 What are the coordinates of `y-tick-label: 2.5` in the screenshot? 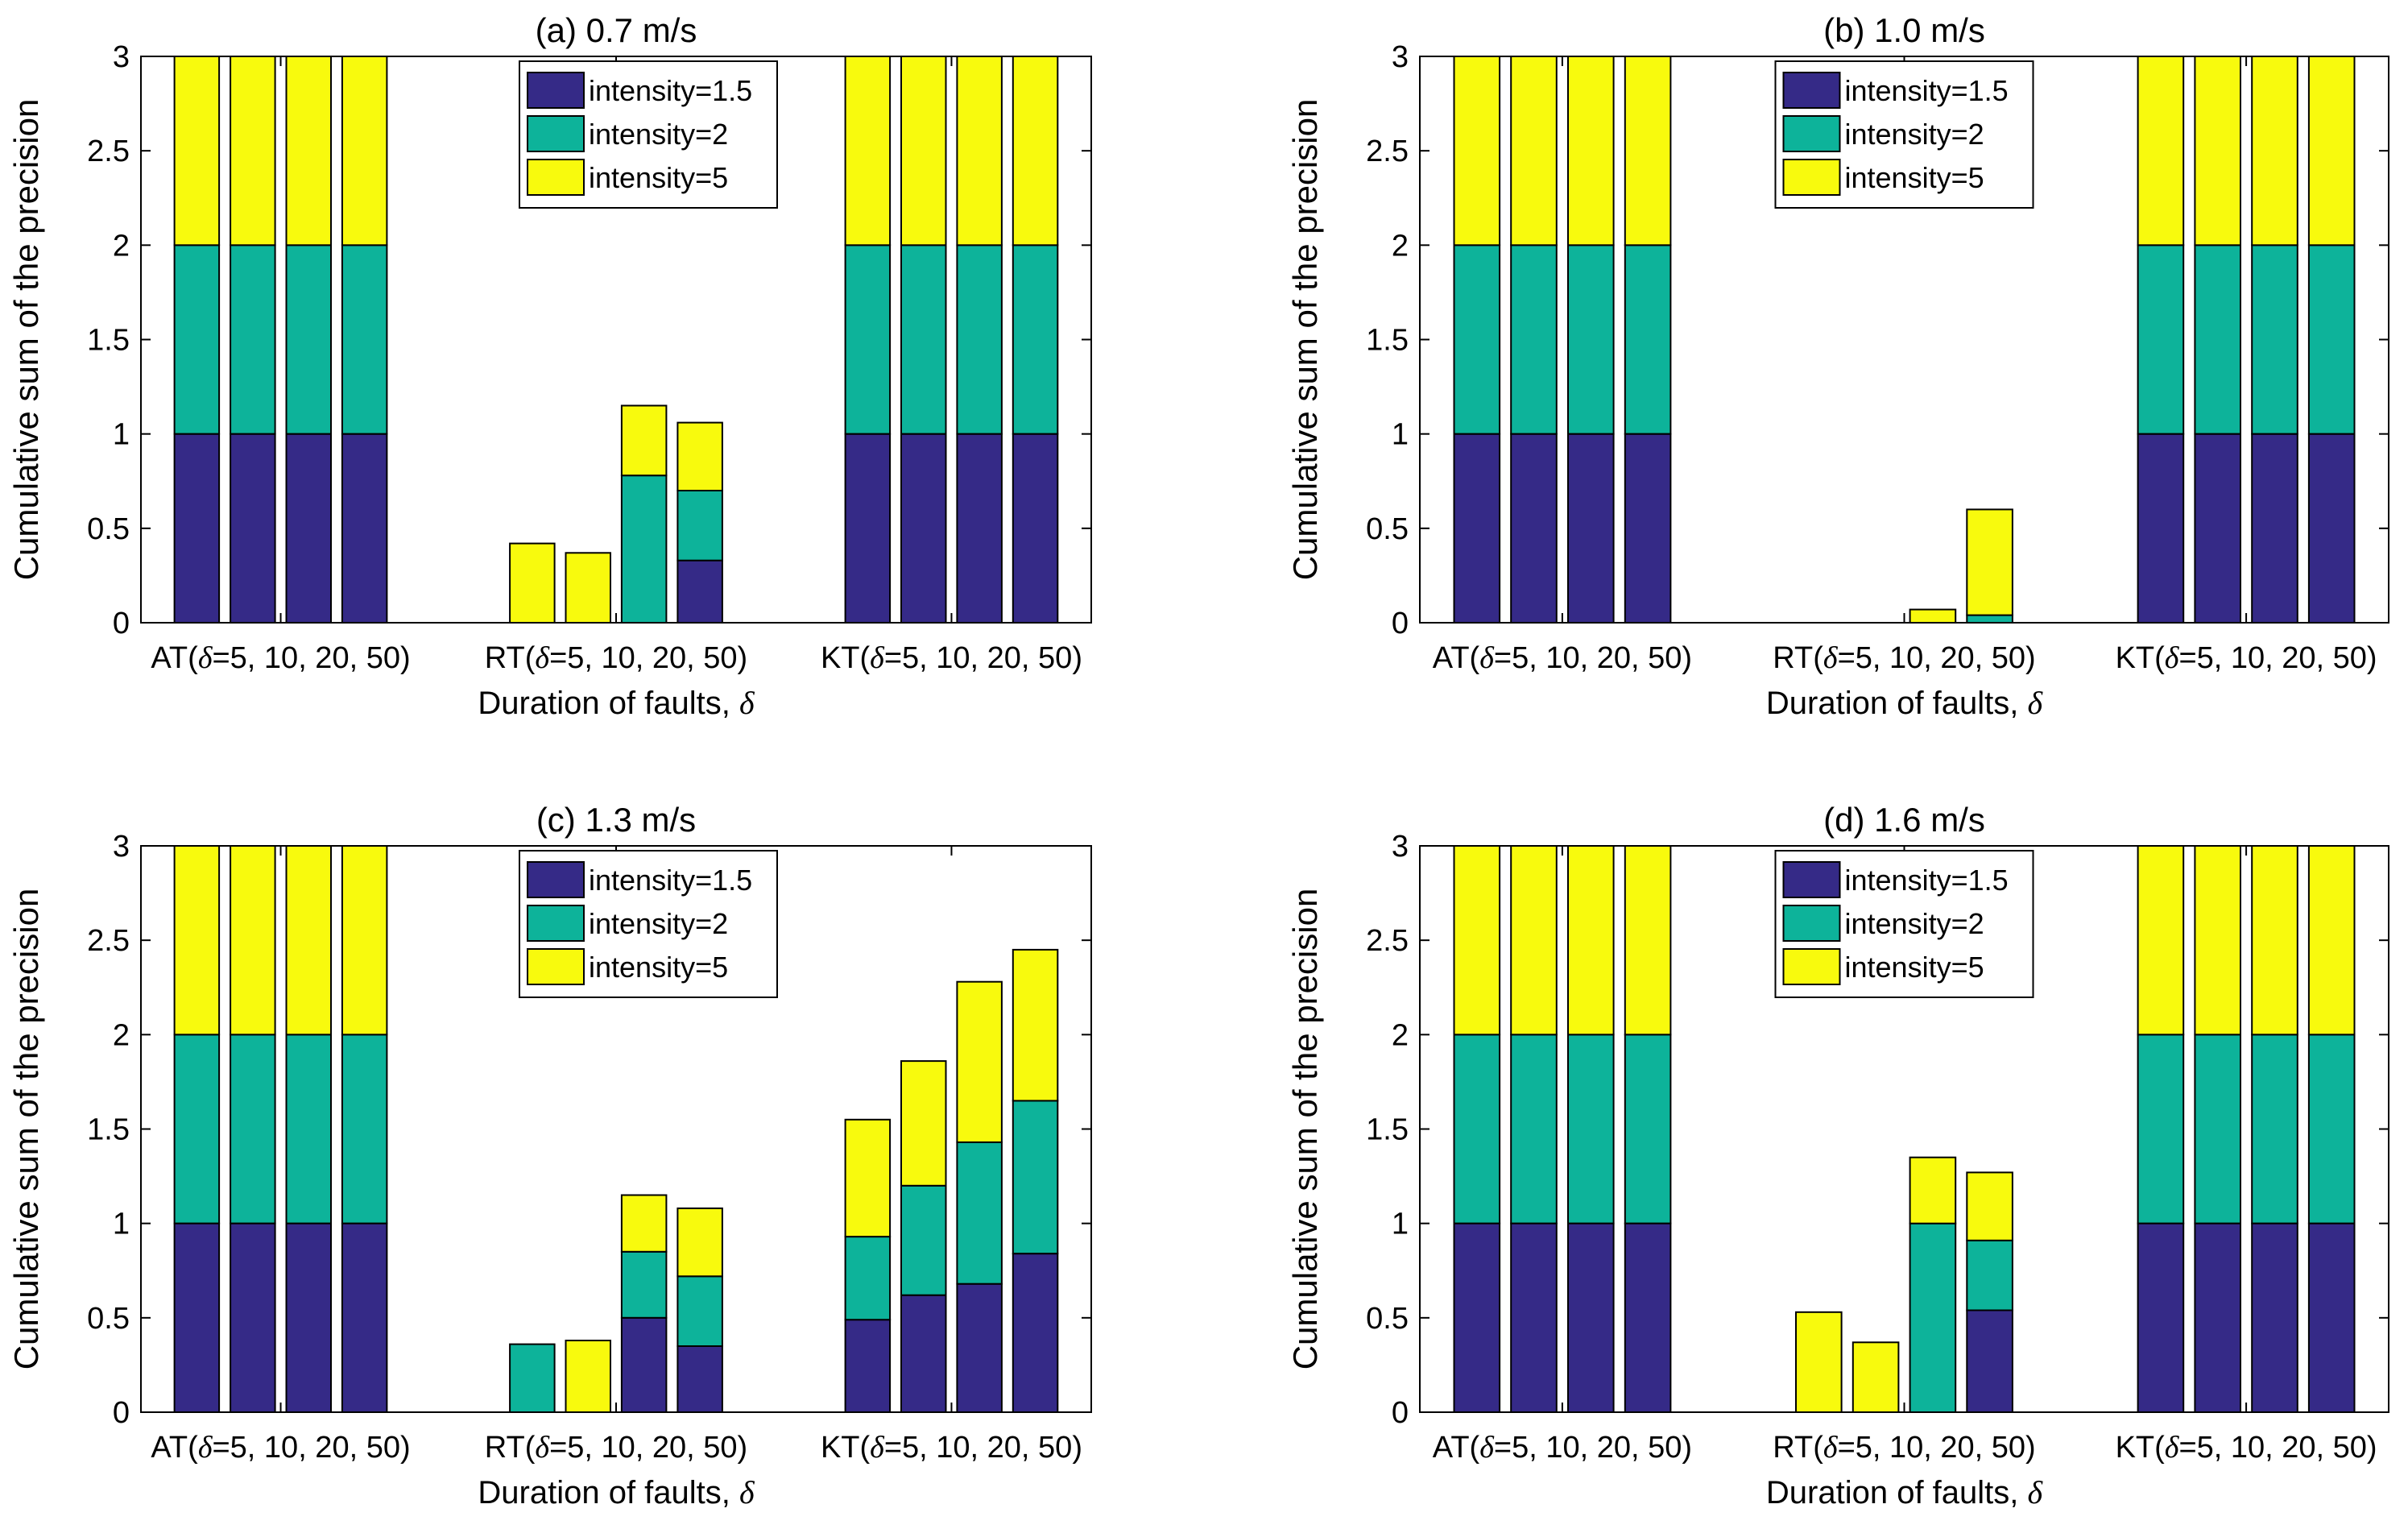 It's located at (108, 941).